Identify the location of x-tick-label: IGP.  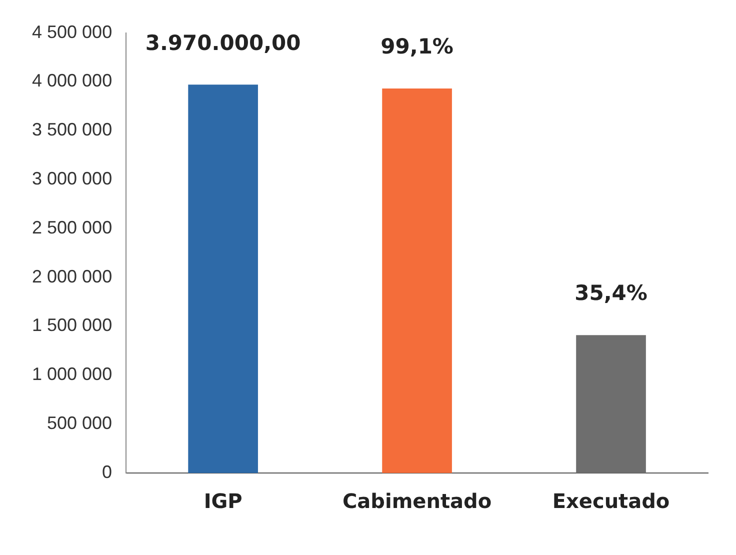
(223, 501).